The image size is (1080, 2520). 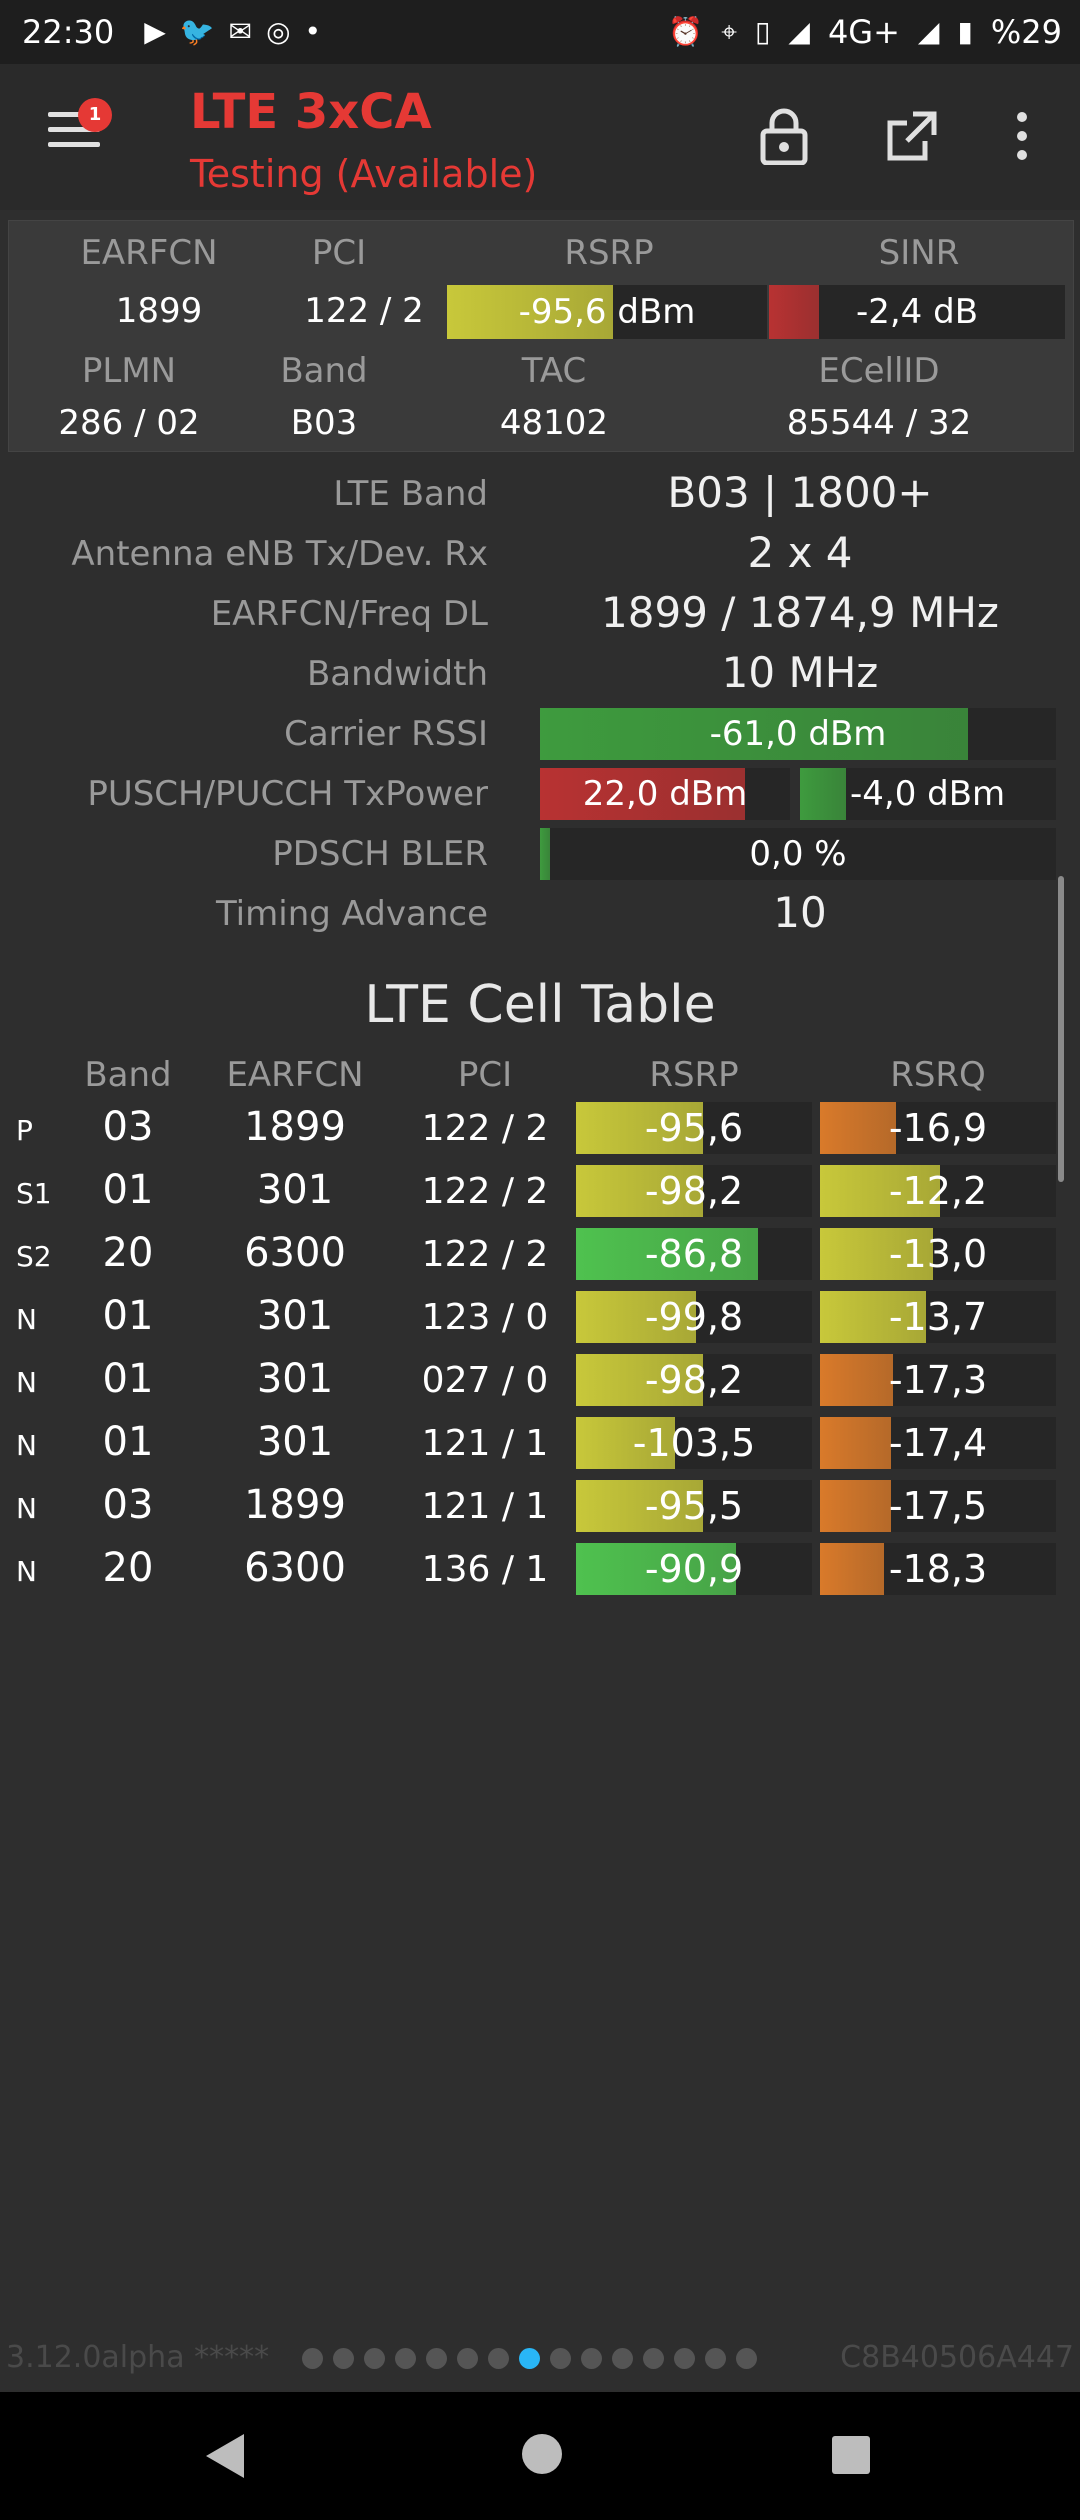 I want to click on carrier-rssi-text: -61,0 dBm, so click(x=798, y=734).